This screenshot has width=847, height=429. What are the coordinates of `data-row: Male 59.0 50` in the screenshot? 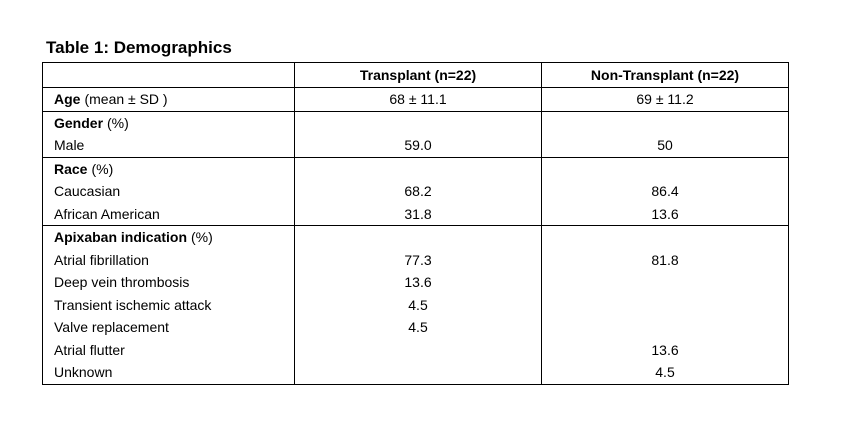 It's located at (415, 145).